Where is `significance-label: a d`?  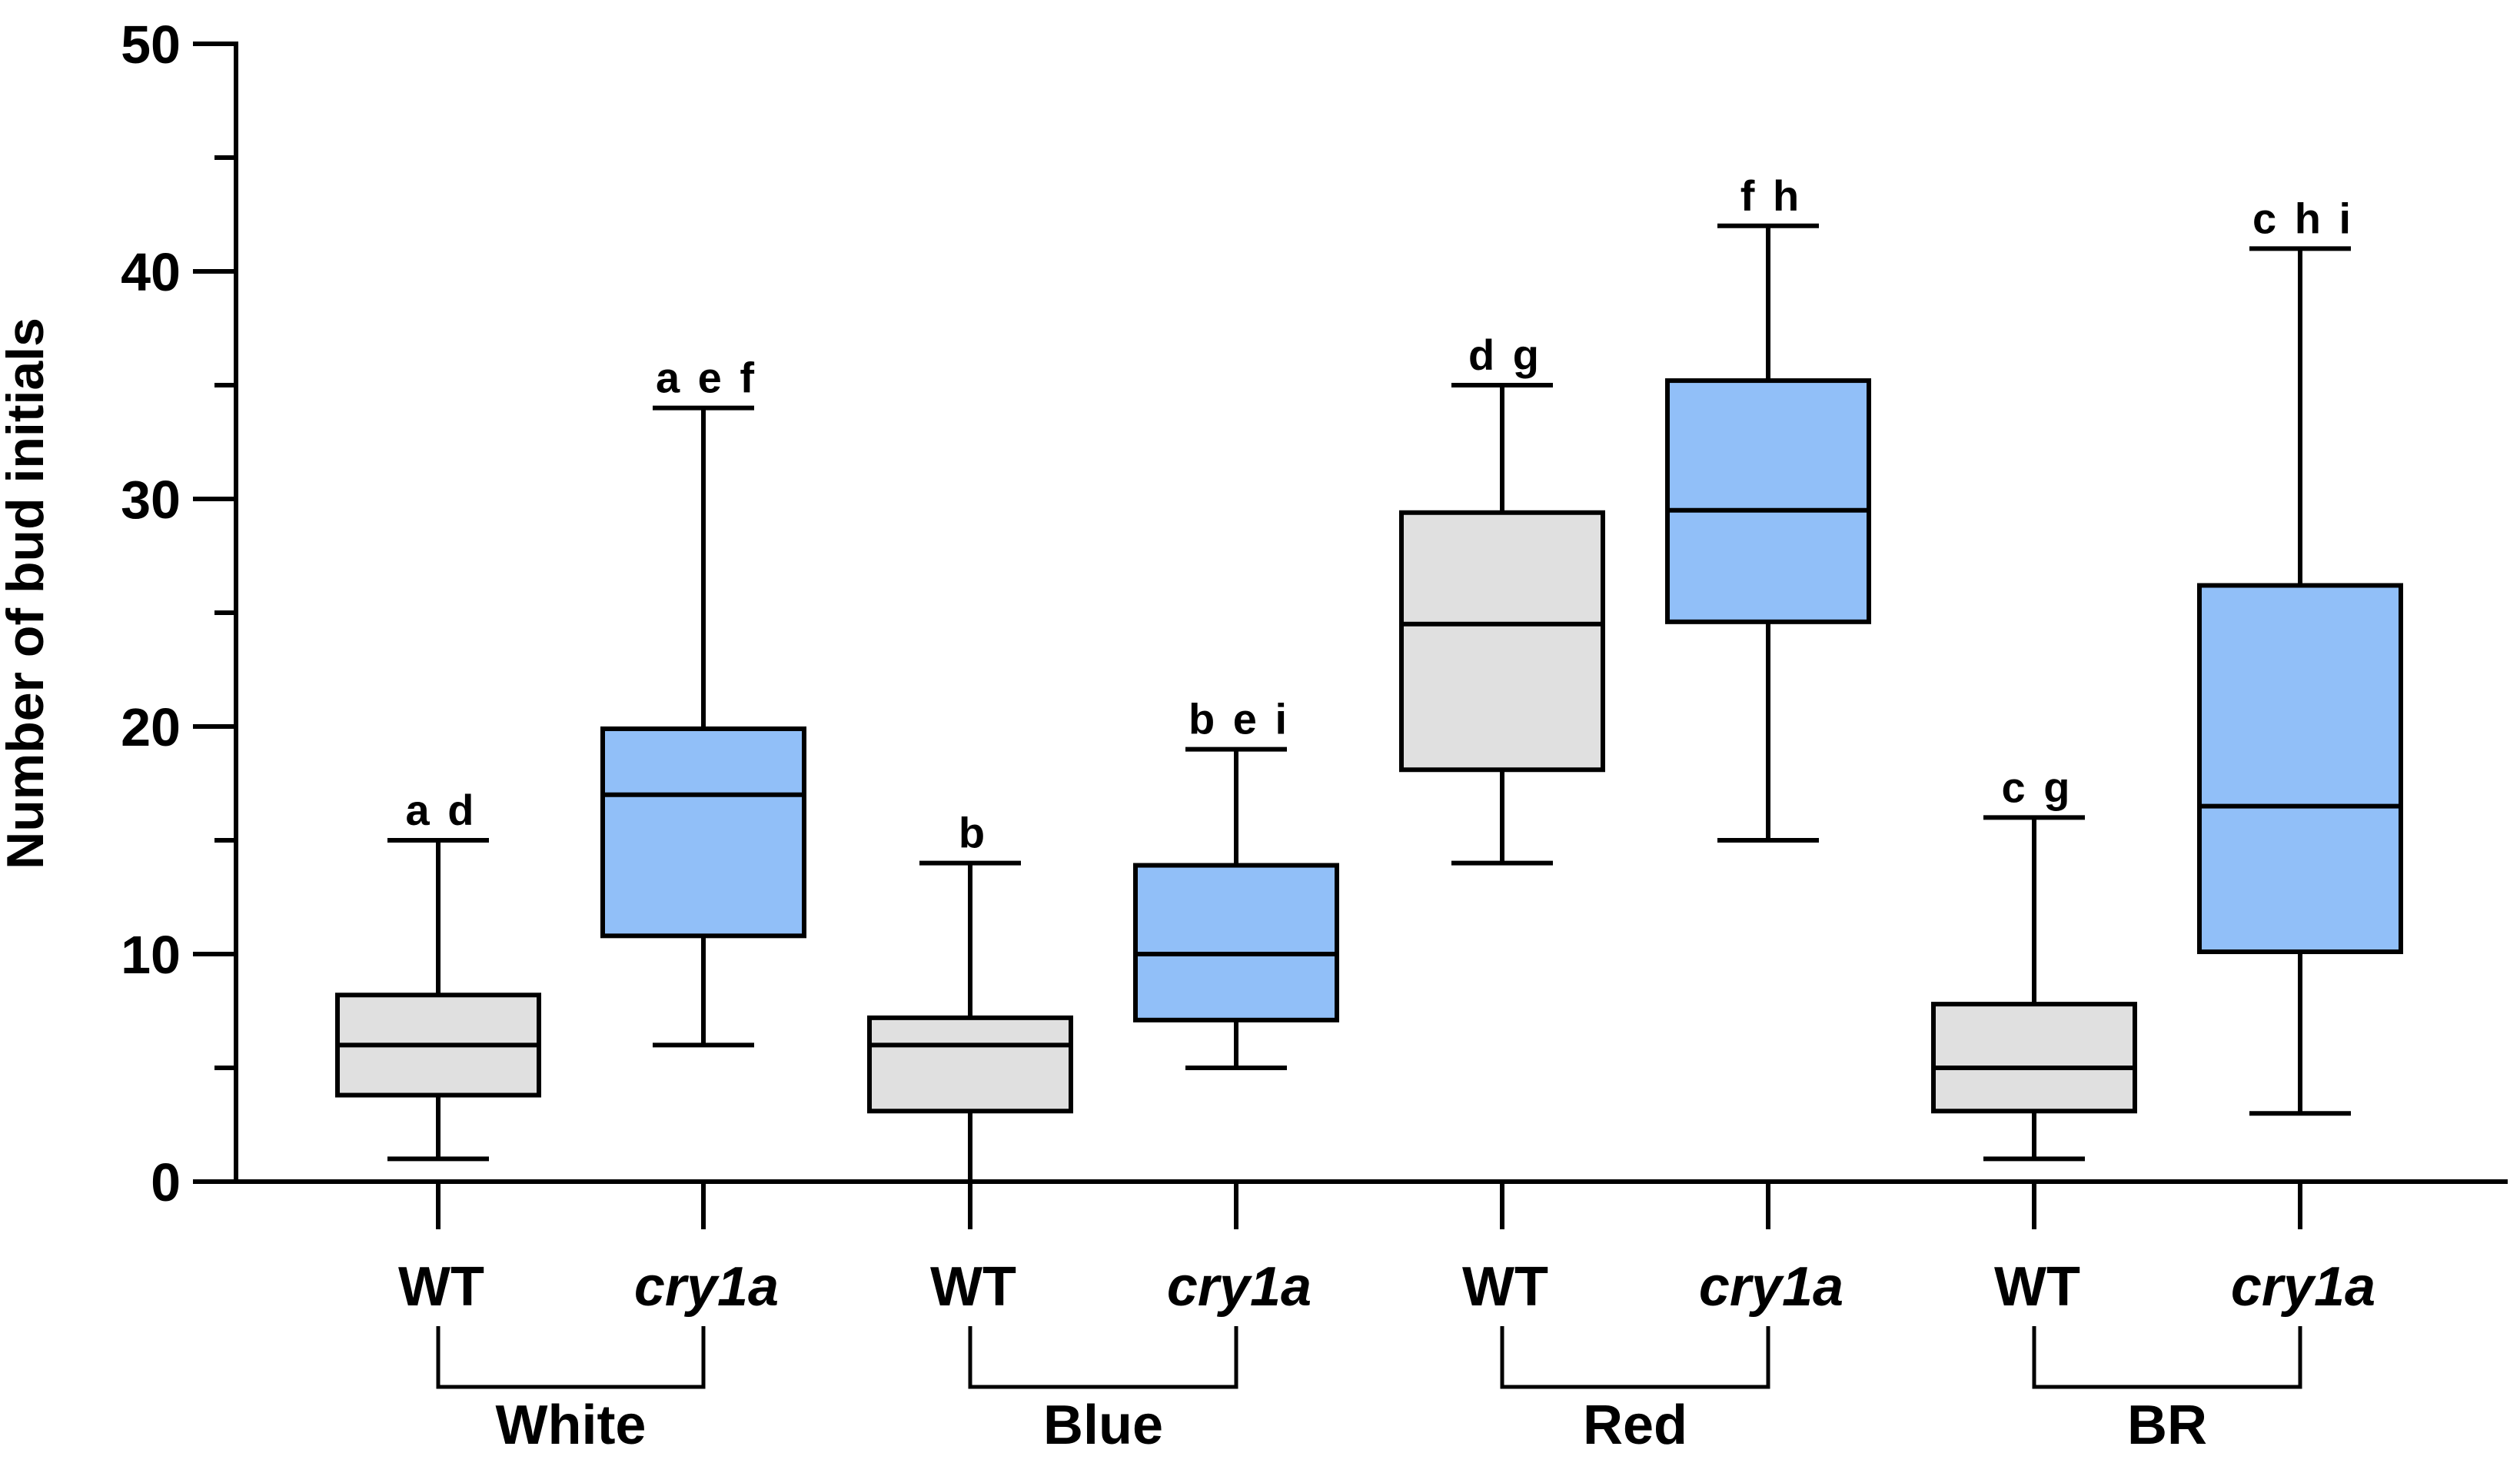
significance-label: a d is located at coordinates (442, 810).